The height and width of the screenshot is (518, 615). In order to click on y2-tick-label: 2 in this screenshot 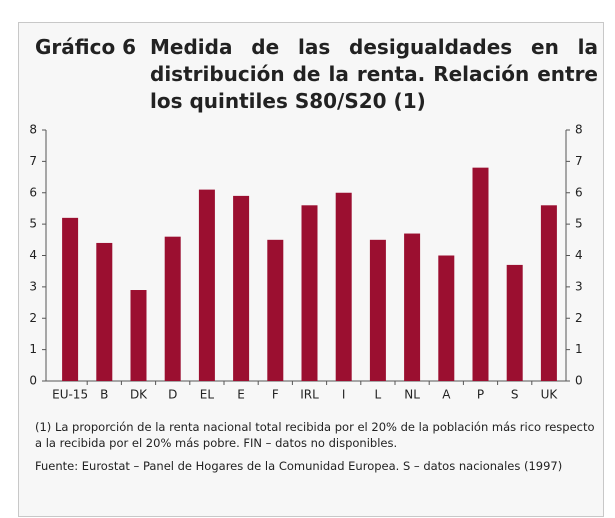, I will do `click(579, 318)`.